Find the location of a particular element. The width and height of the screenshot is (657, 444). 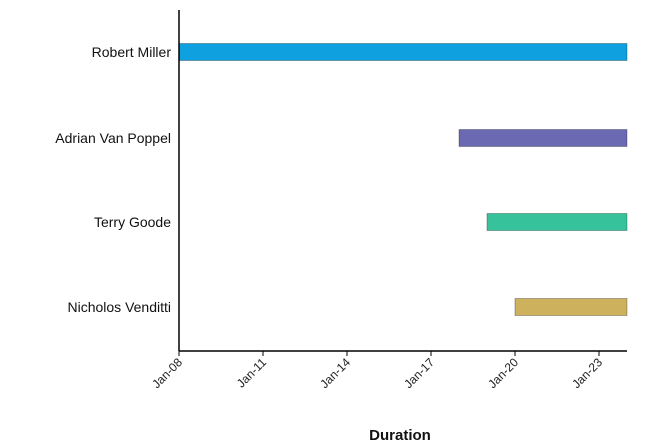

x-tick-label-jan-20: Jan-20 is located at coordinates (503, 373).